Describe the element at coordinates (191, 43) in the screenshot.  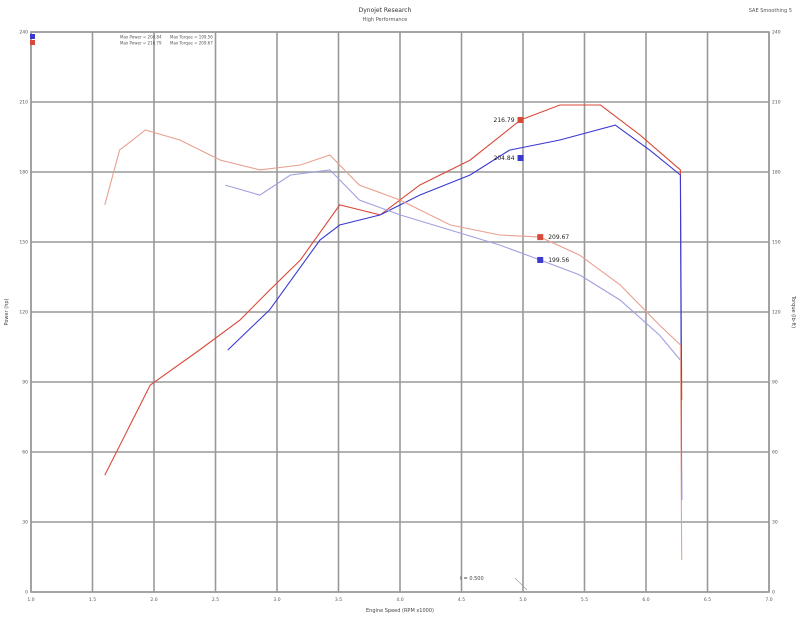
I see `legend-red-torque: Max Torque = 209.67` at that location.